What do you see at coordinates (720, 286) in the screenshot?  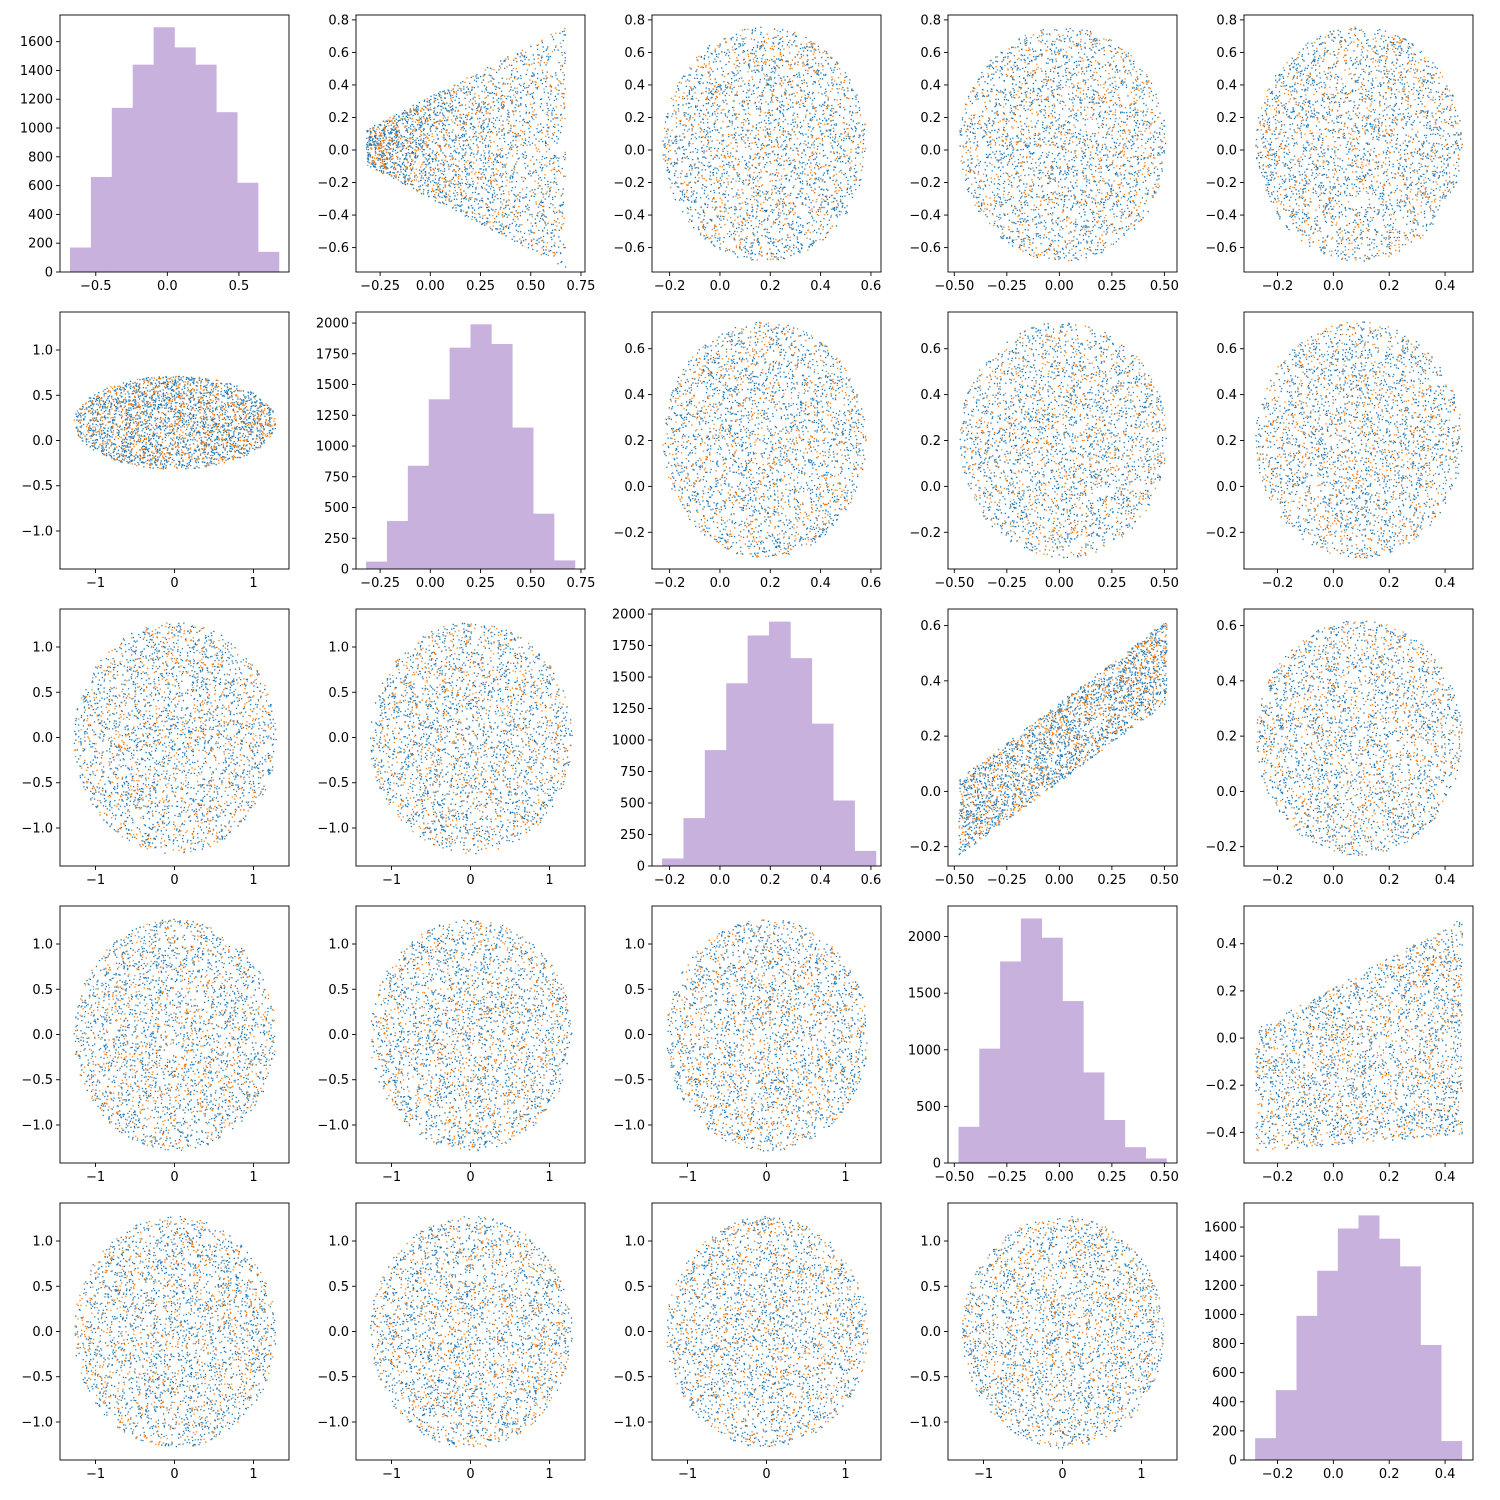 I see `x-tick-label: 0.0` at bounding box center [720, 286].